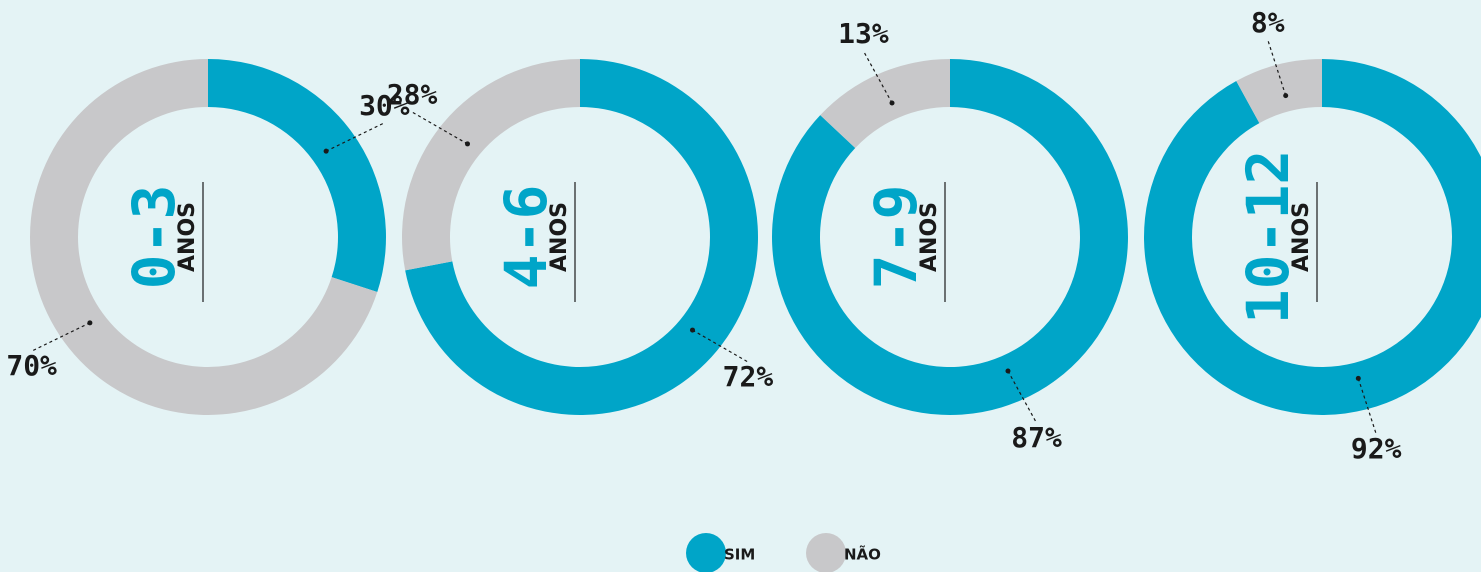 This screenshot has height=572, width=1481. What do you see at coordinates (748, 376) in the screenshot?
I see `value-label: 72%` at bounding box center [748, 376].